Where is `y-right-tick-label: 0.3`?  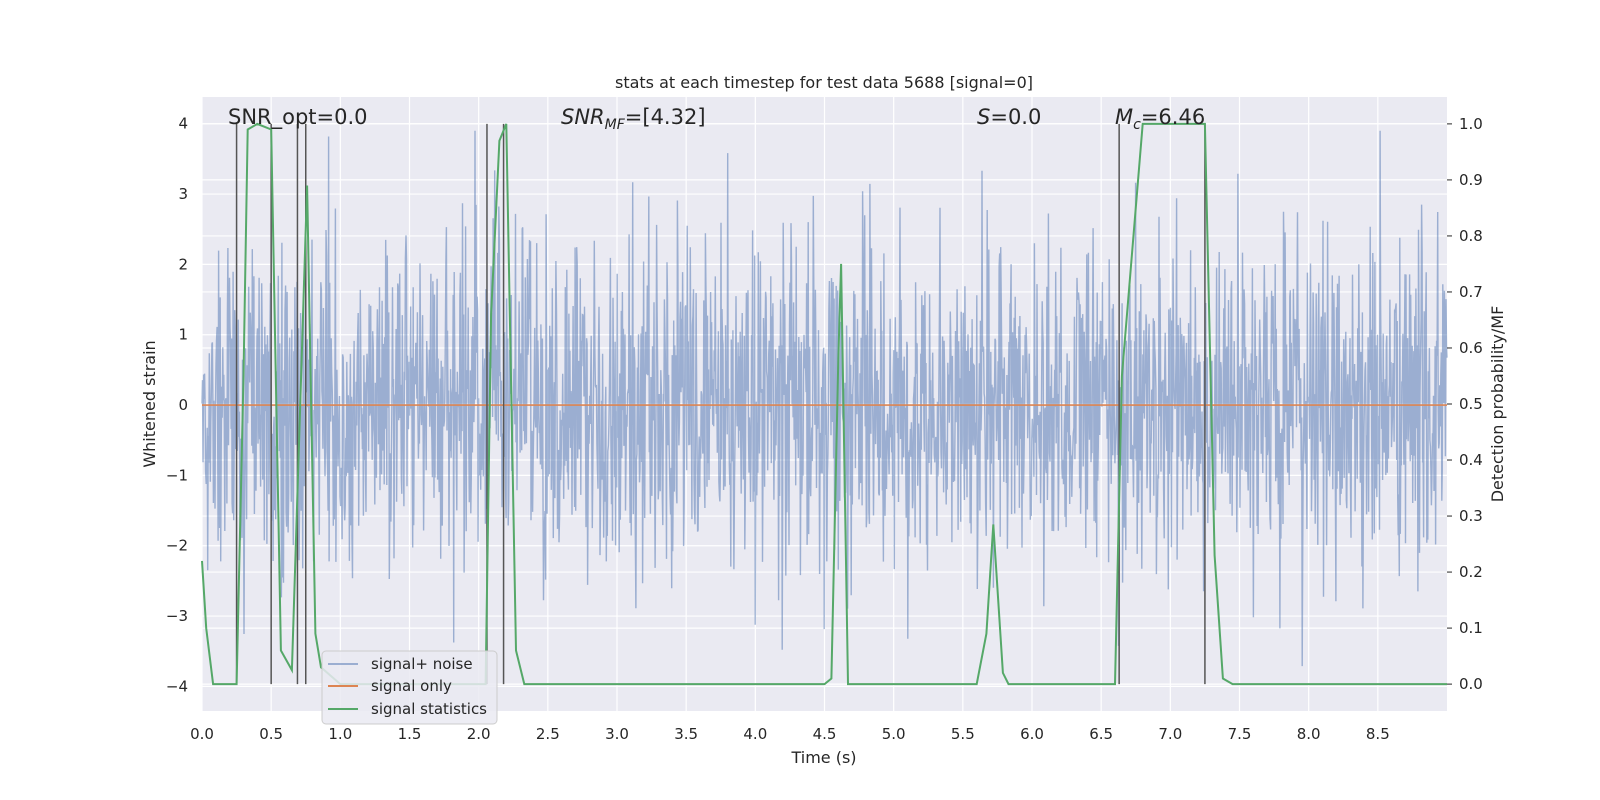 y-right-tick-label: 0.3 is located at coordinates (1471, 516).